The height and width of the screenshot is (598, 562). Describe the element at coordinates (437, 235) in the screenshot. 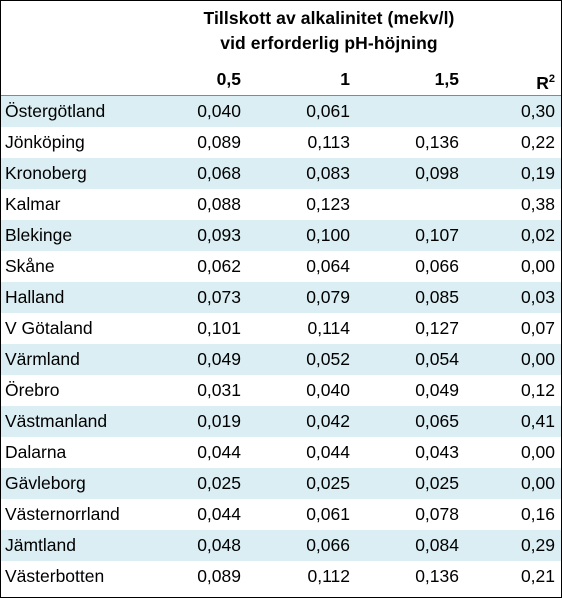

I see `value-1-5: 0,107` at that location.